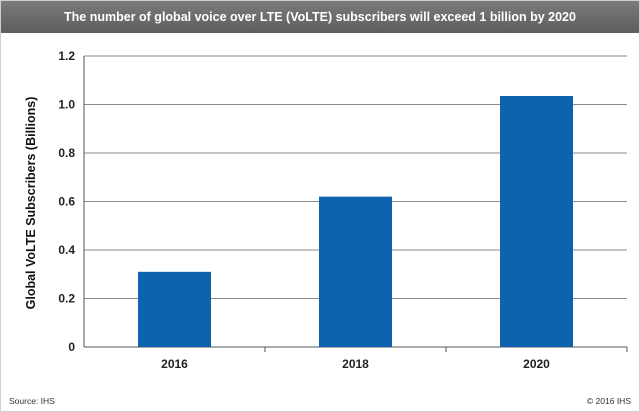 The image size is (640, 412). I want to click on bar-2016, so click(174, 309).